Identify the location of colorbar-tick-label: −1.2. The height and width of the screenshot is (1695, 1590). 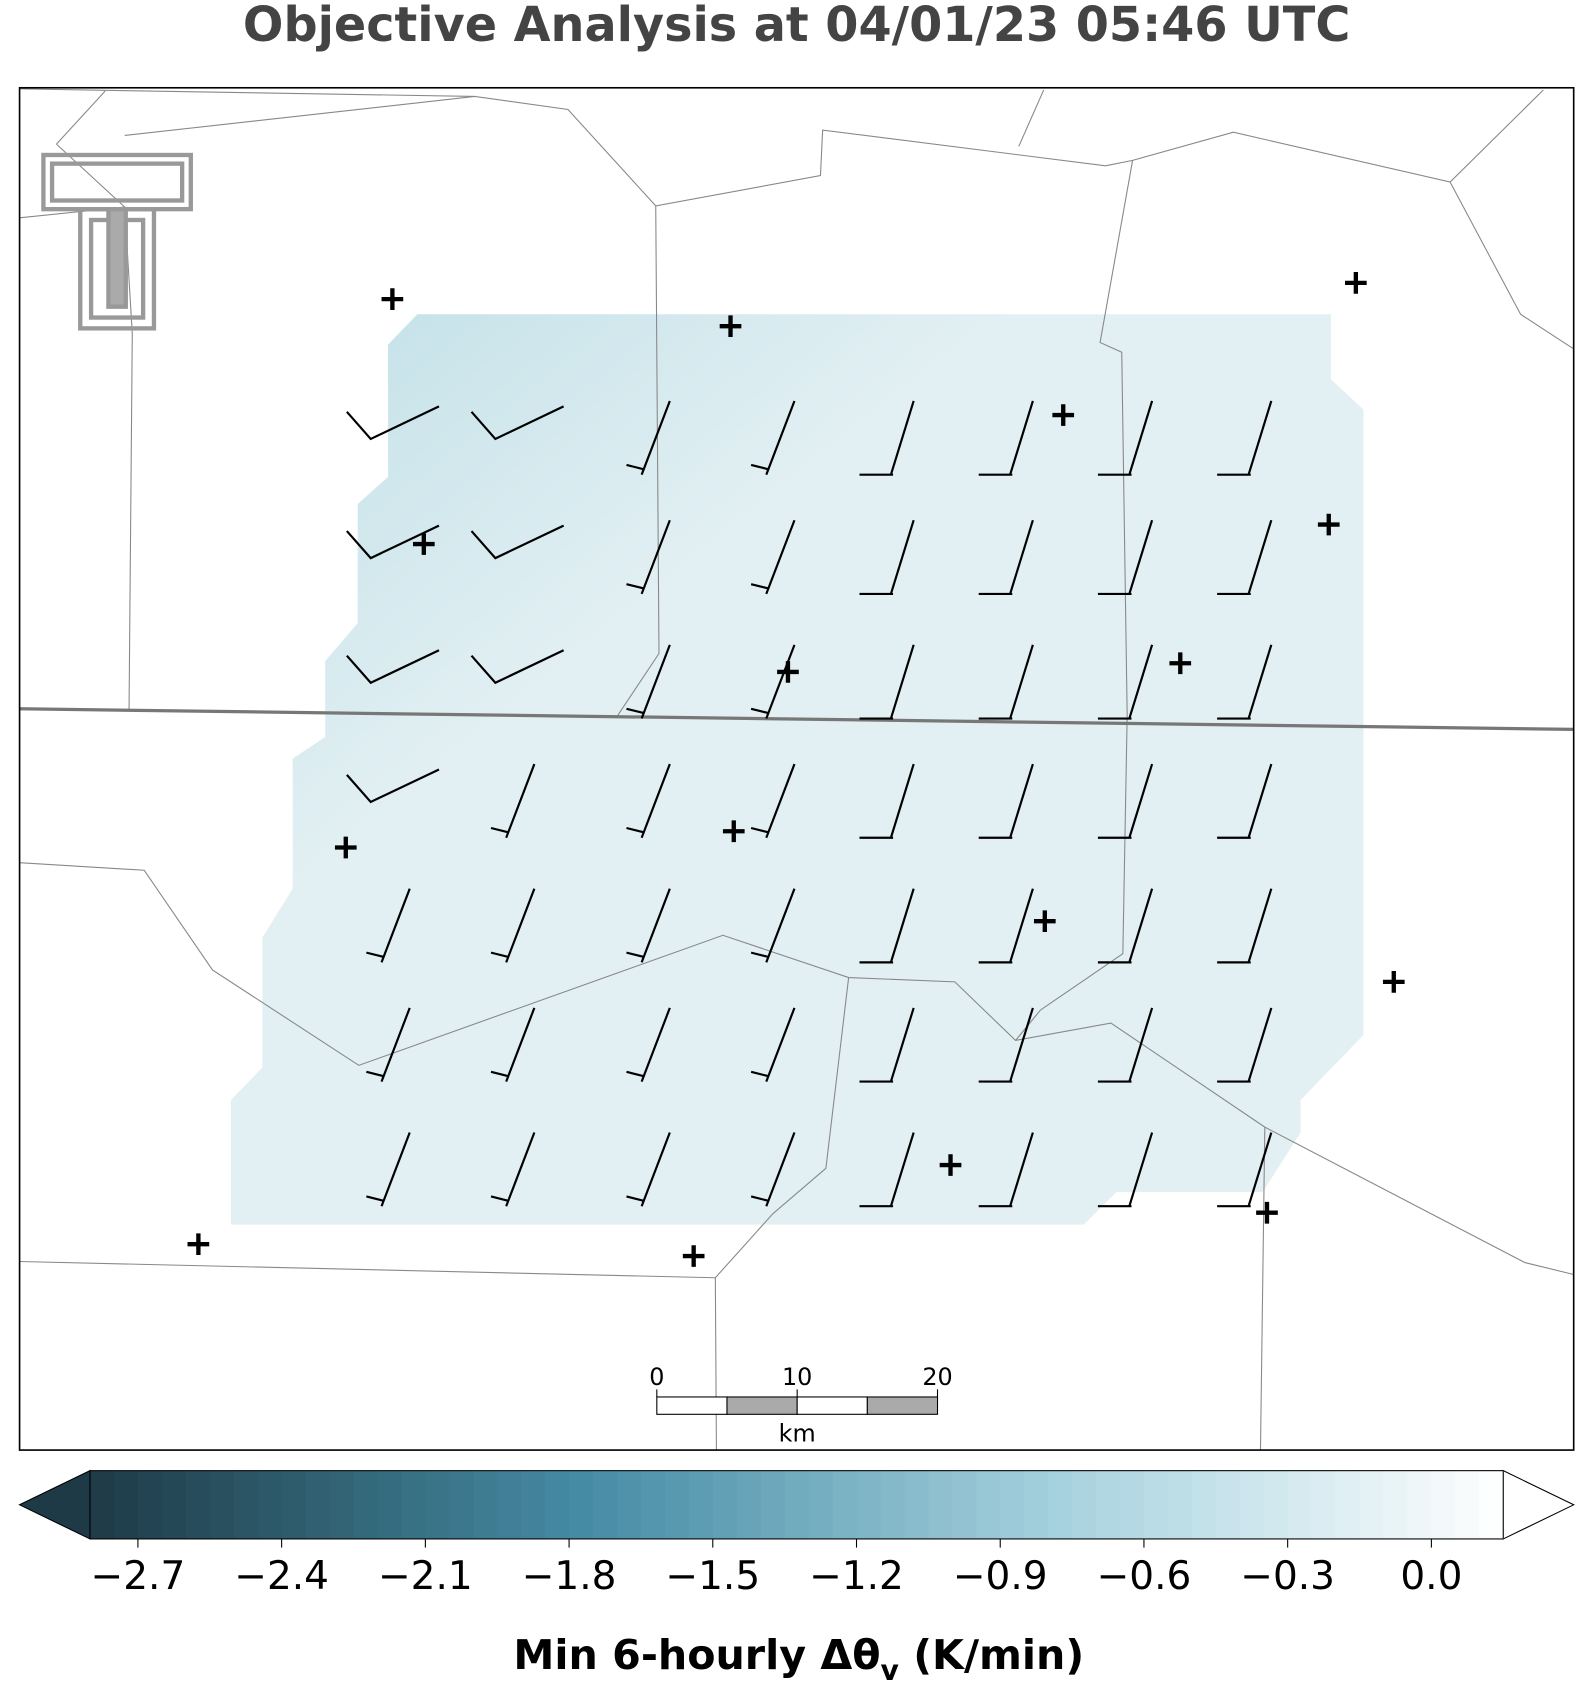
(856, 1576).